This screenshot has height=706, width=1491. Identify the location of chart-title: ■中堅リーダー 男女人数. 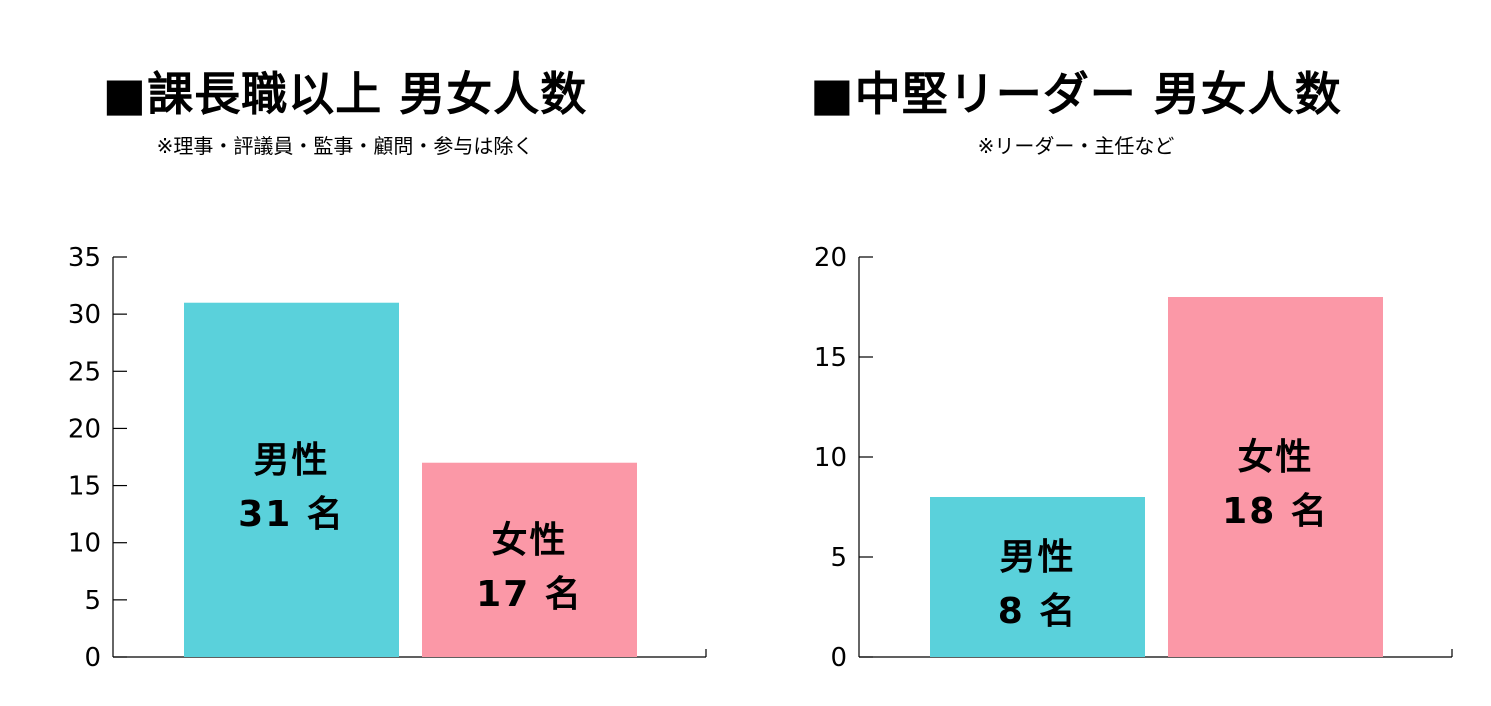
(1076, 94).